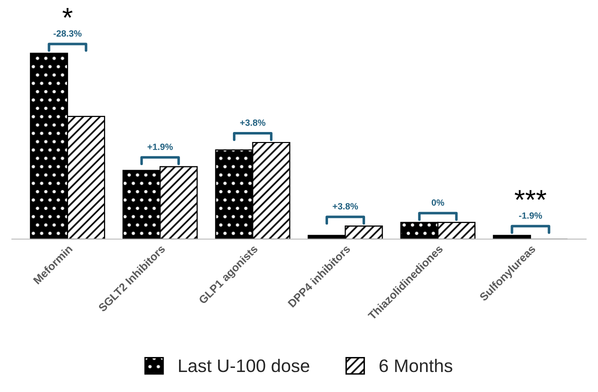  I want to click on text: -28.3%, so click(68, 33).